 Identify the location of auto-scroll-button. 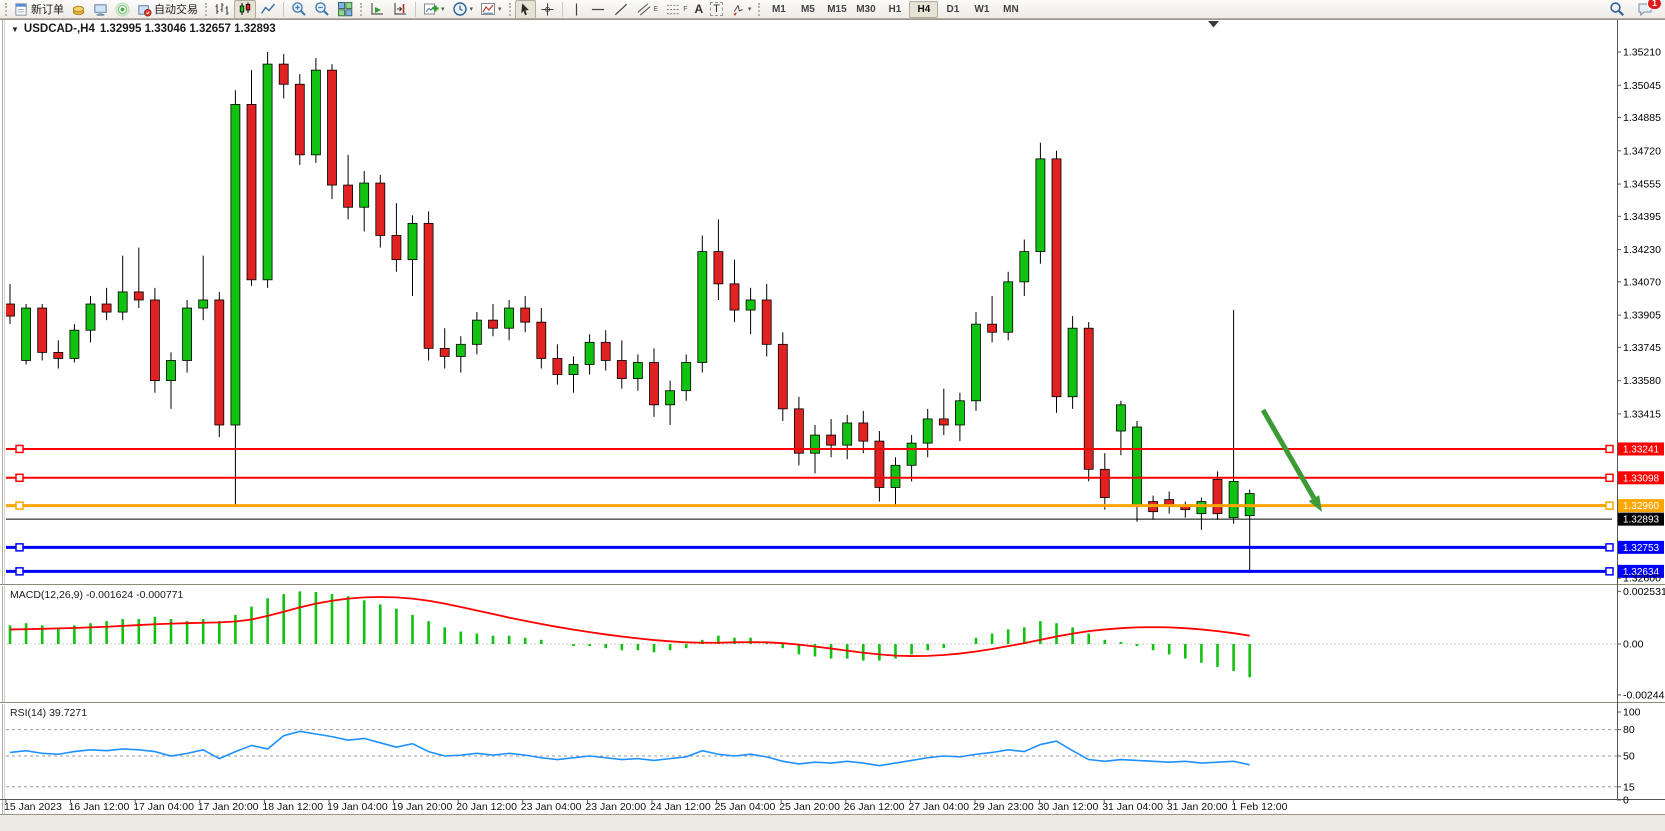
(377, 9).